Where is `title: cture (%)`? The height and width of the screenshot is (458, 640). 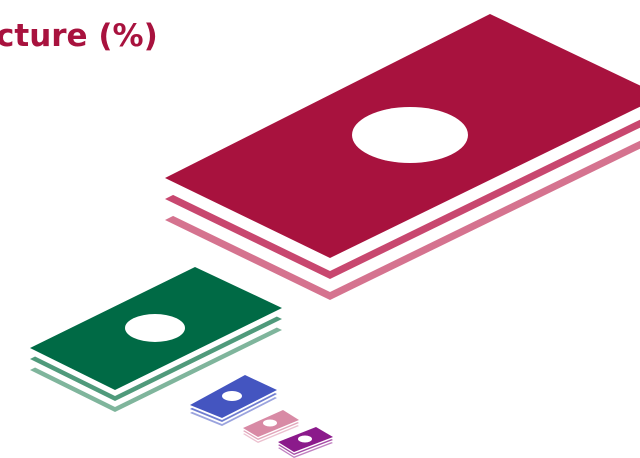
title: cture (%) is located at coordinates (79, 36).